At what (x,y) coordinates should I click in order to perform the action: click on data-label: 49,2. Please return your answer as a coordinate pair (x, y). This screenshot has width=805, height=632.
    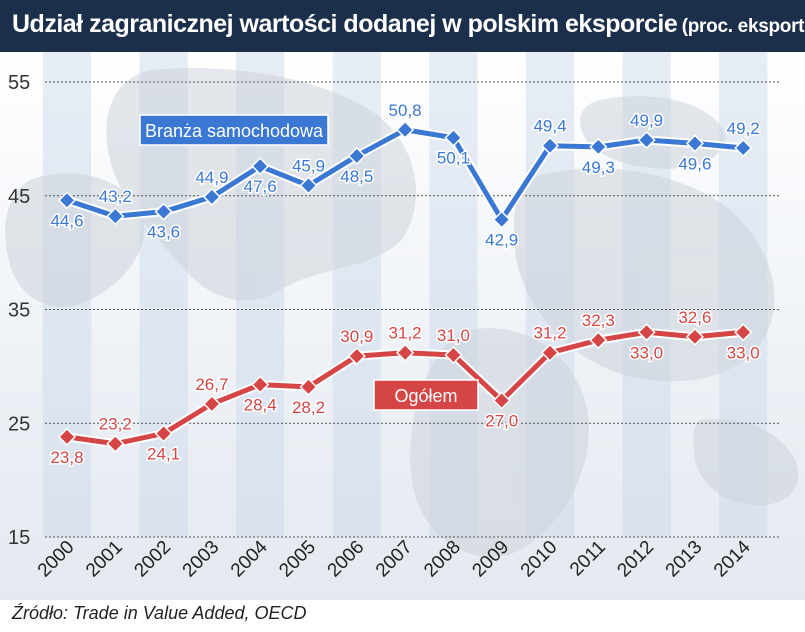
    Looking at the image, I should click on (743, 128).